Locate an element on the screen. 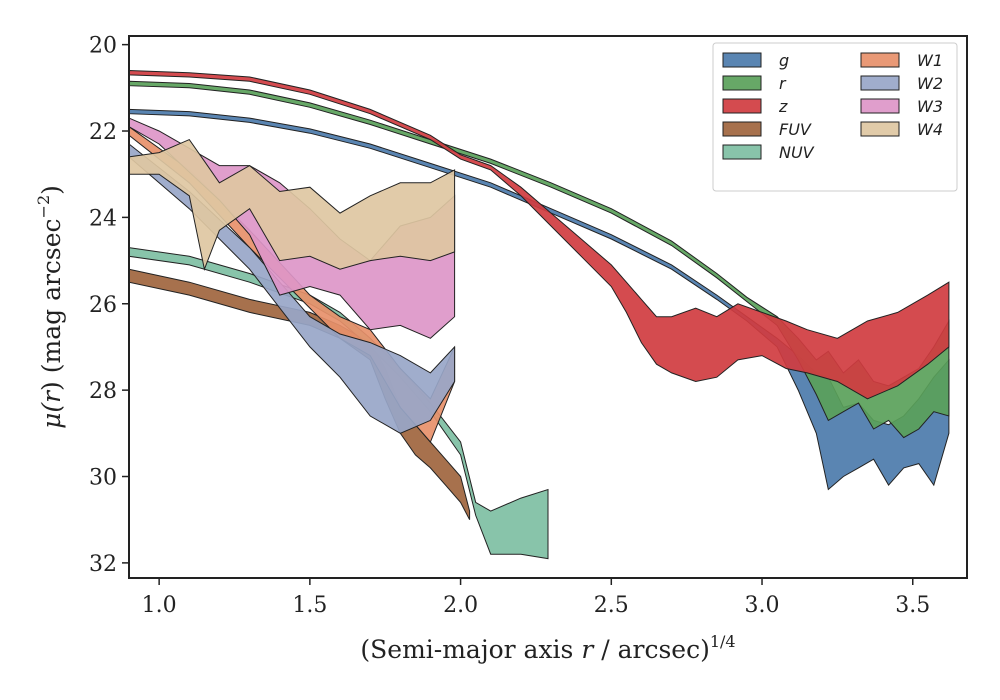 The image size is (1000, 700). legend-swatch-w4 is located at coordinates (880, 129).